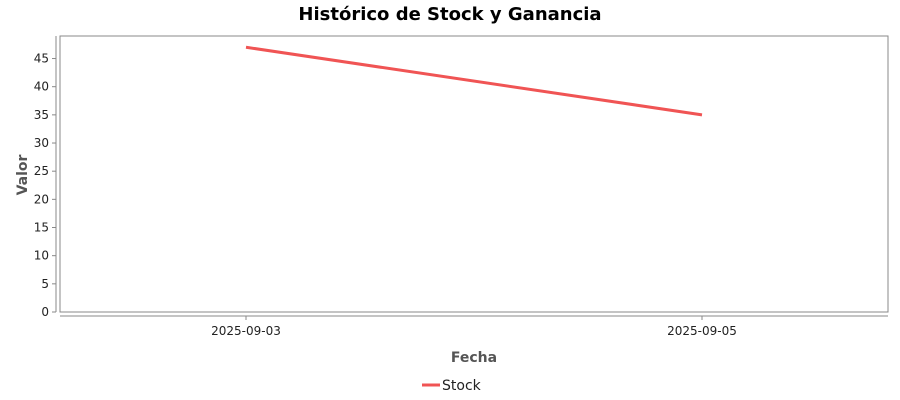  What do you see at coordinates (23, 174) in the screenshot?
I see `y-axis-title: Valor` at bounding box center [23, 174].